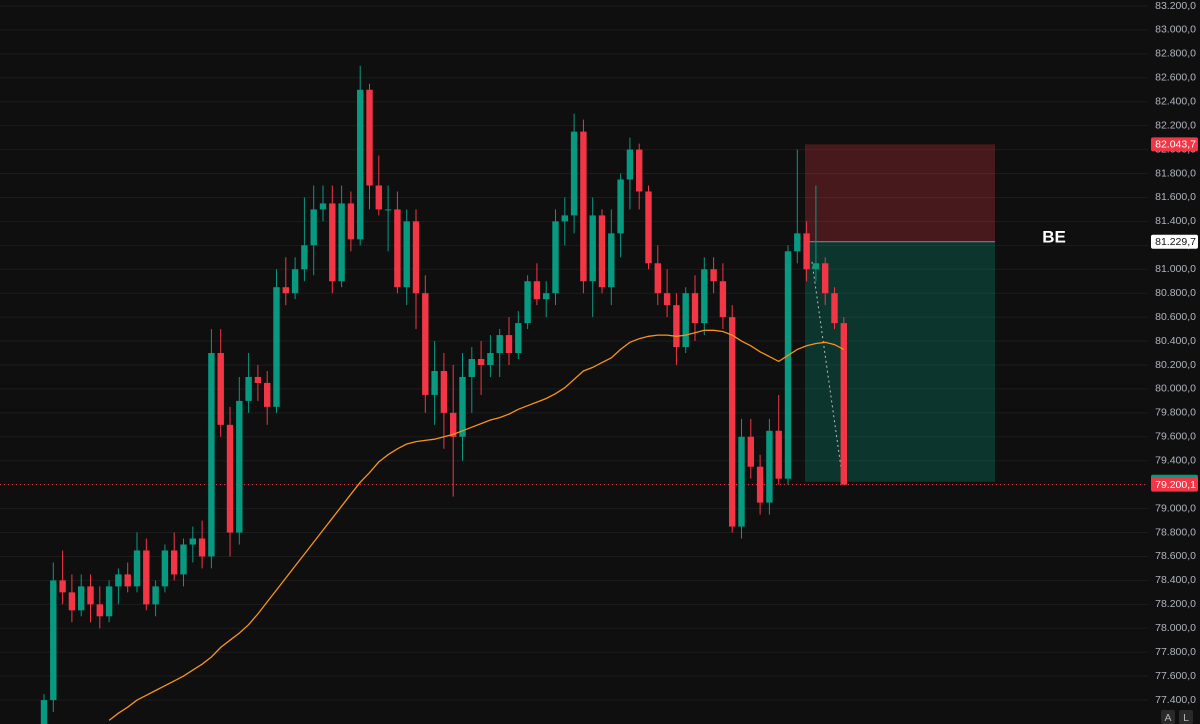 This screenshot has height=724, width=1200. Describe the element at coordinates (1175, 437) in the screenshot. I see `y-tick-label: 79.600,0` at that location.